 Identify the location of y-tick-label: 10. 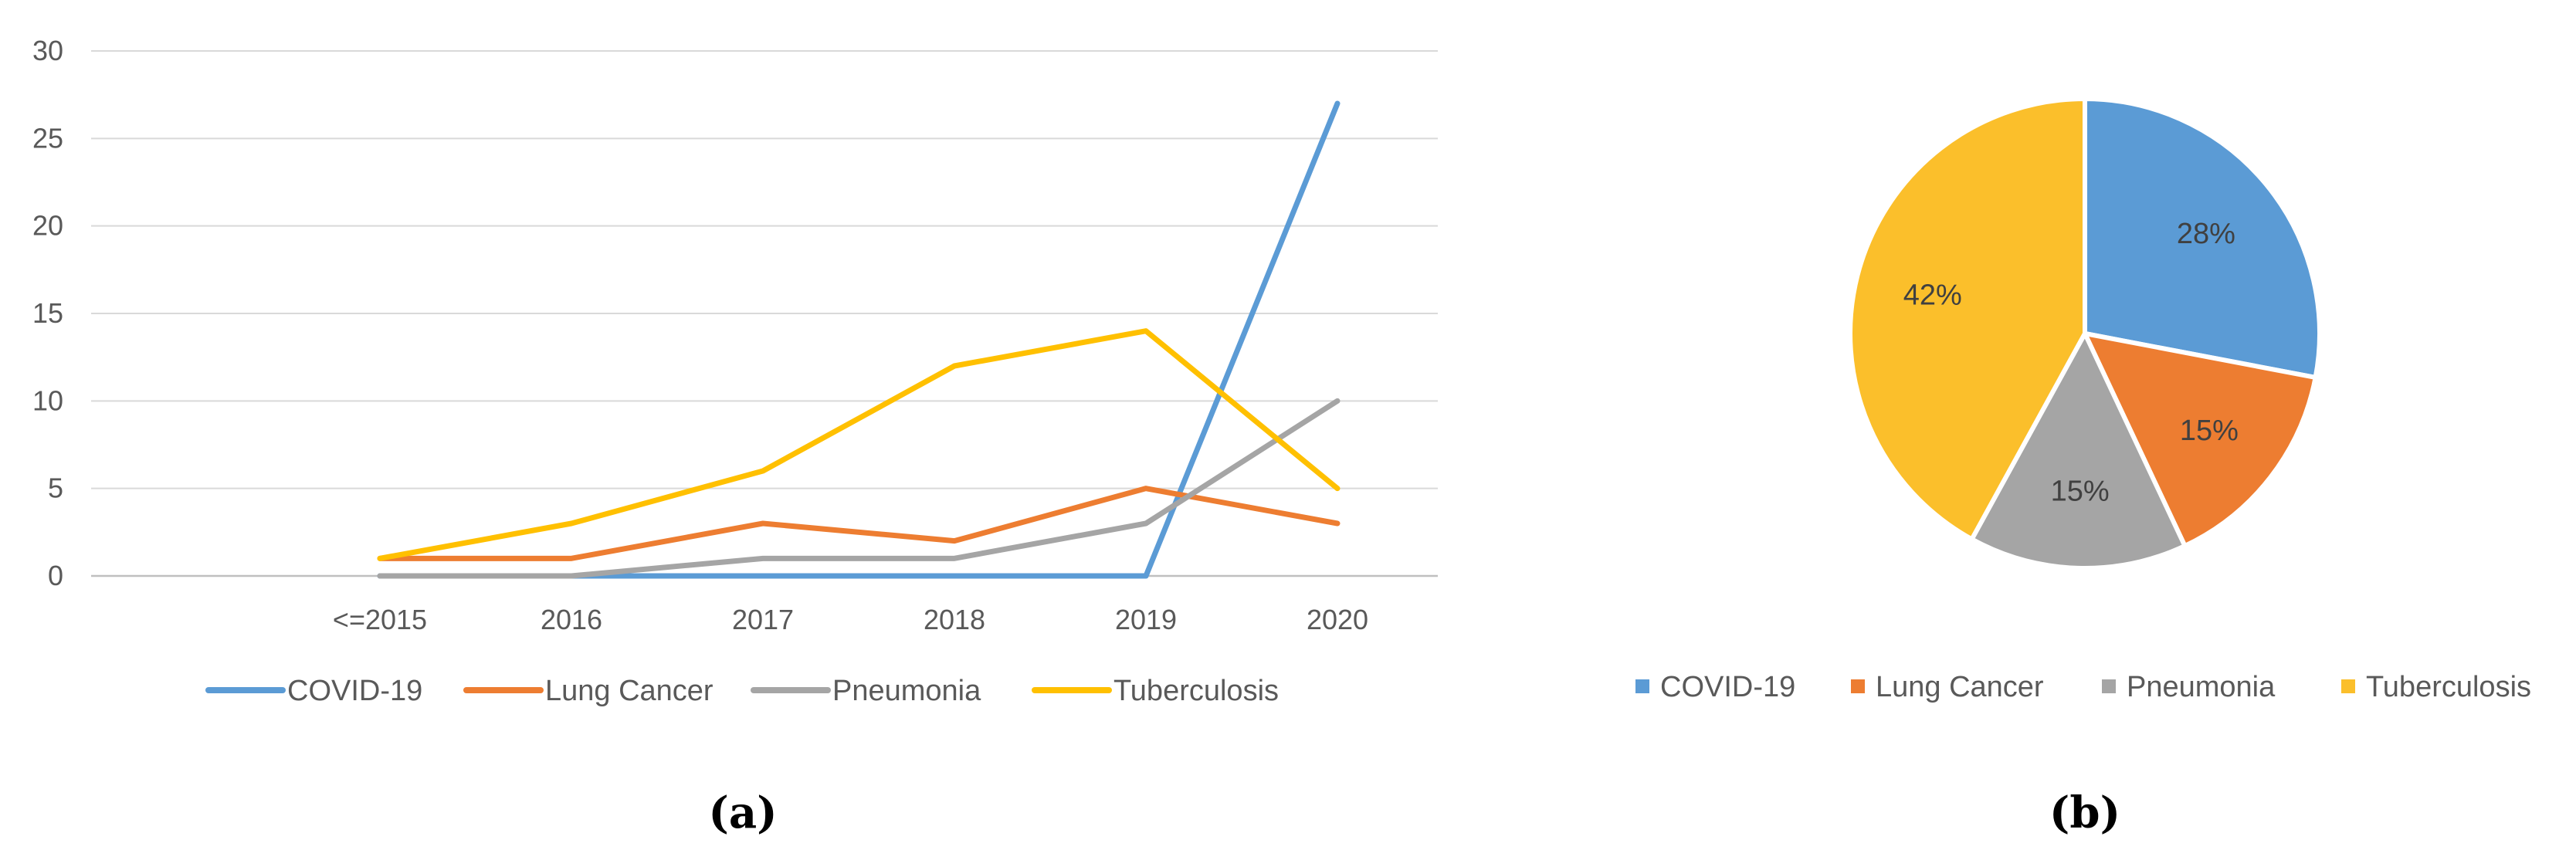
(47, 400).